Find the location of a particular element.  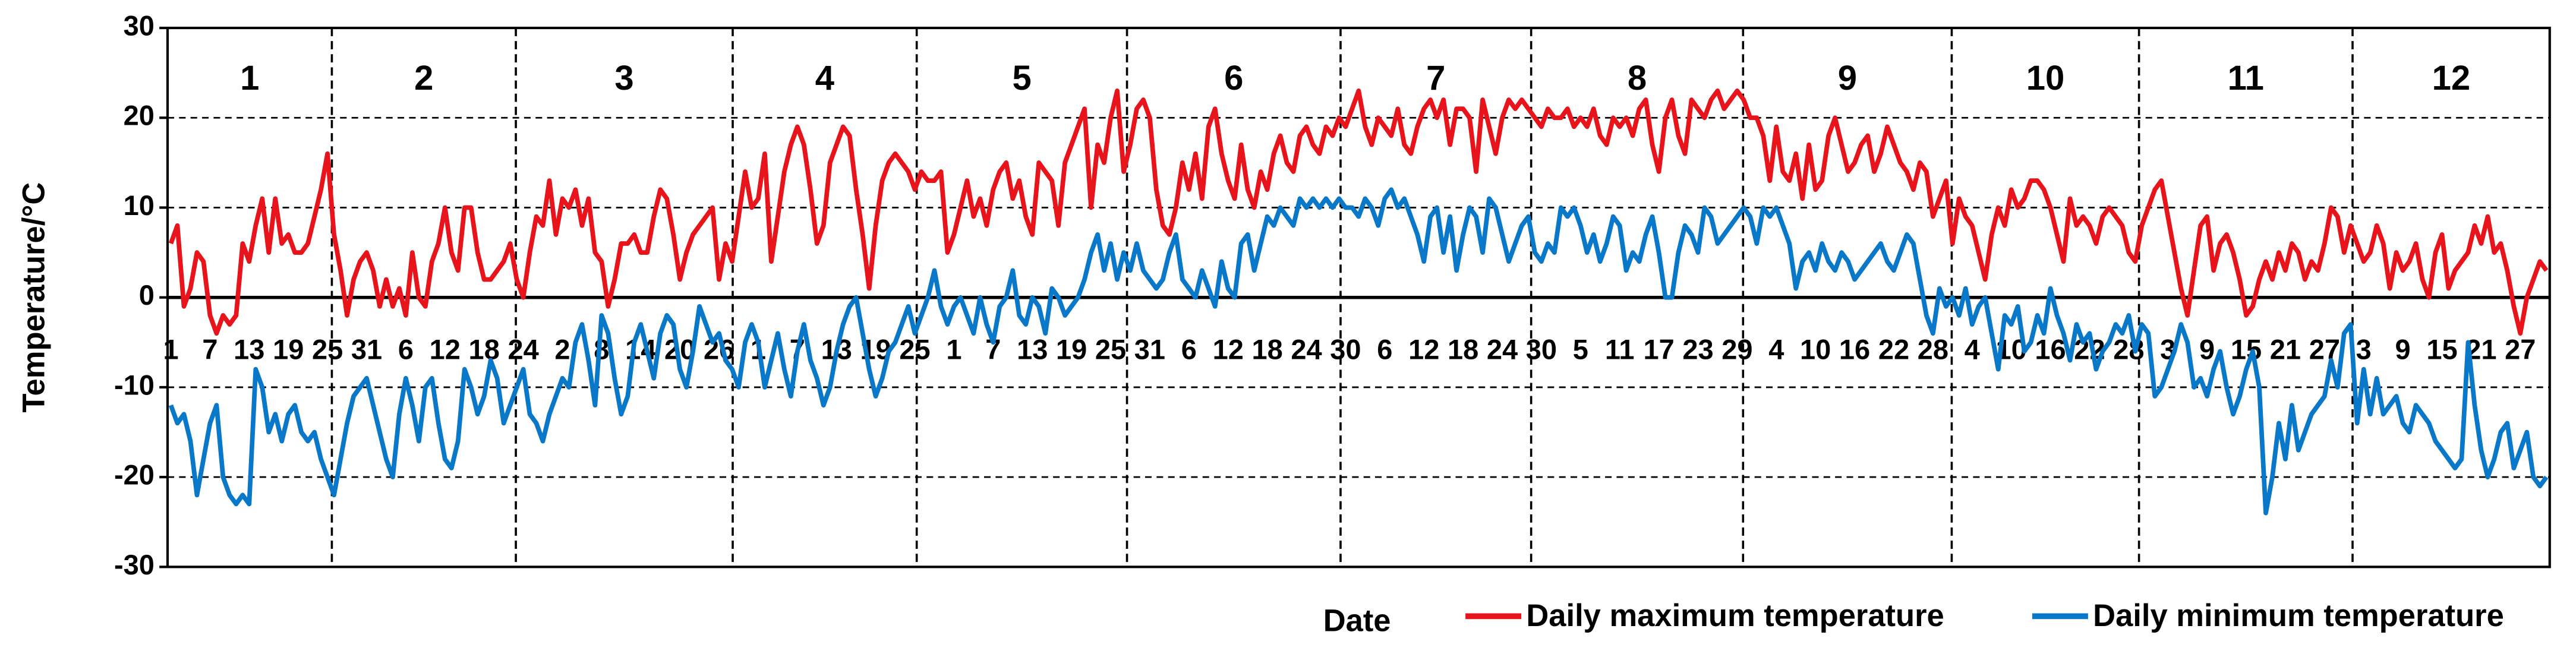

x-tick-label: 5 is located at coordinates (1580, 349).